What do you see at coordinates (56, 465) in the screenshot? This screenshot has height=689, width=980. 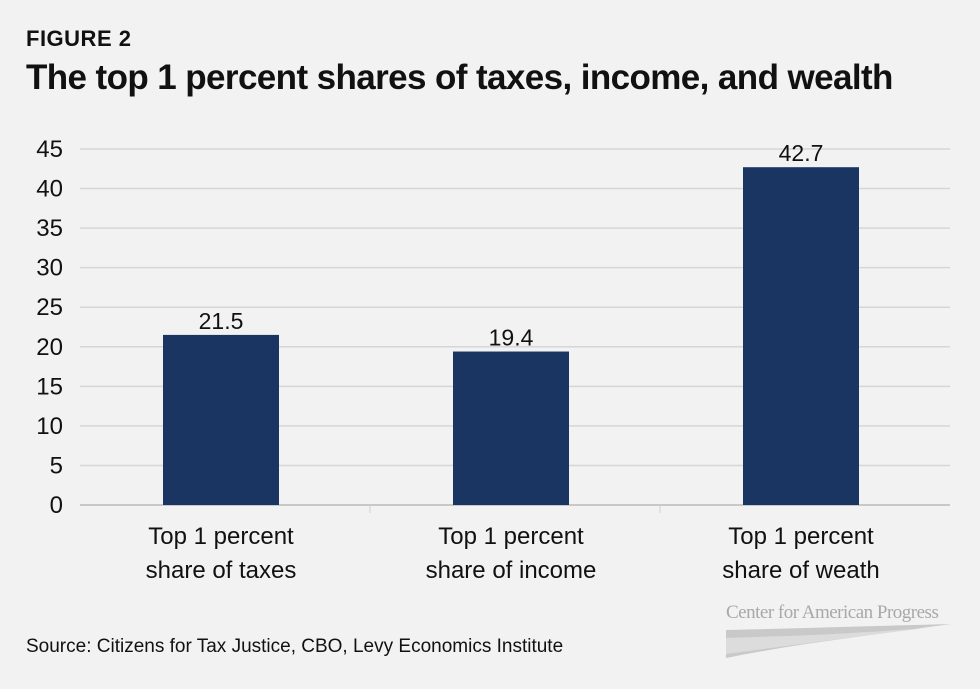 I see `y-tick-label: 5` at bounding box center [56, 465].